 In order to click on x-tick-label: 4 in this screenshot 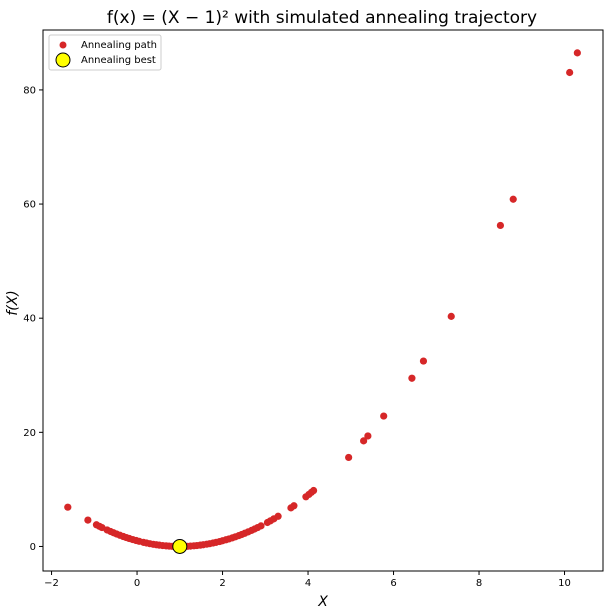, I will do `click(308, 583)`.